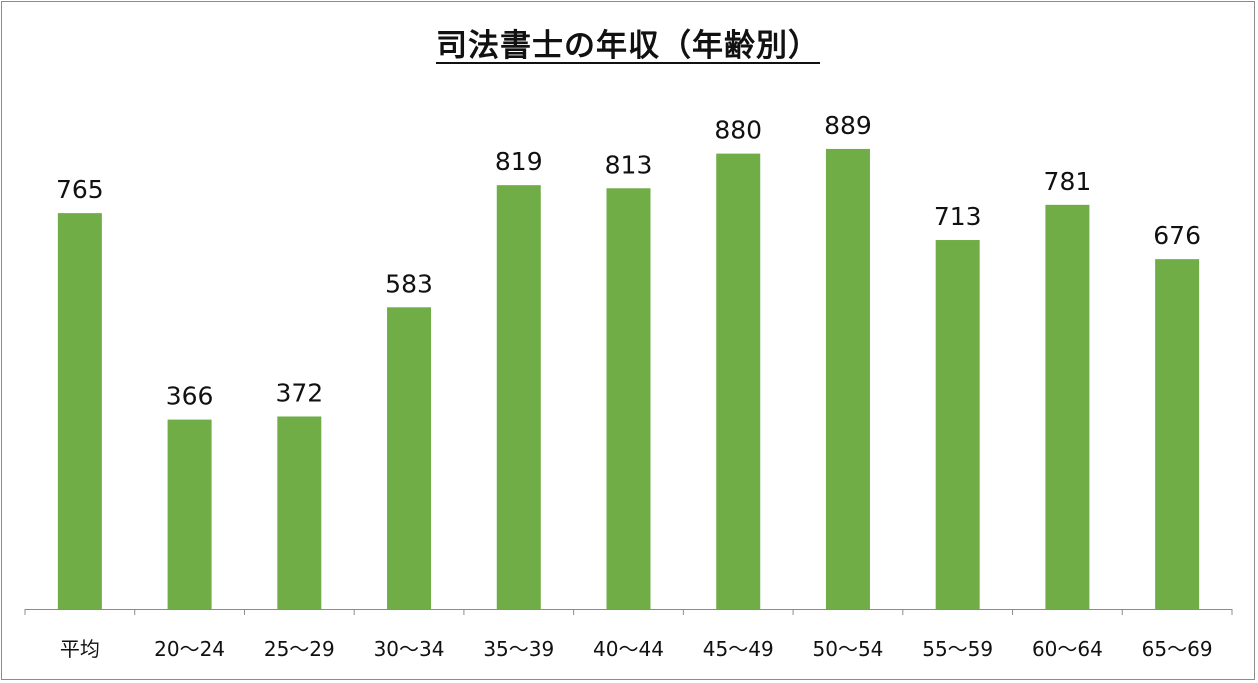 Image resolution: width=1258 pixels, height=683 pixels. What do you see at coordinates (80, 189) in the screenshot?
I see `data-label-0: 765` at bounding box center [80, 189].